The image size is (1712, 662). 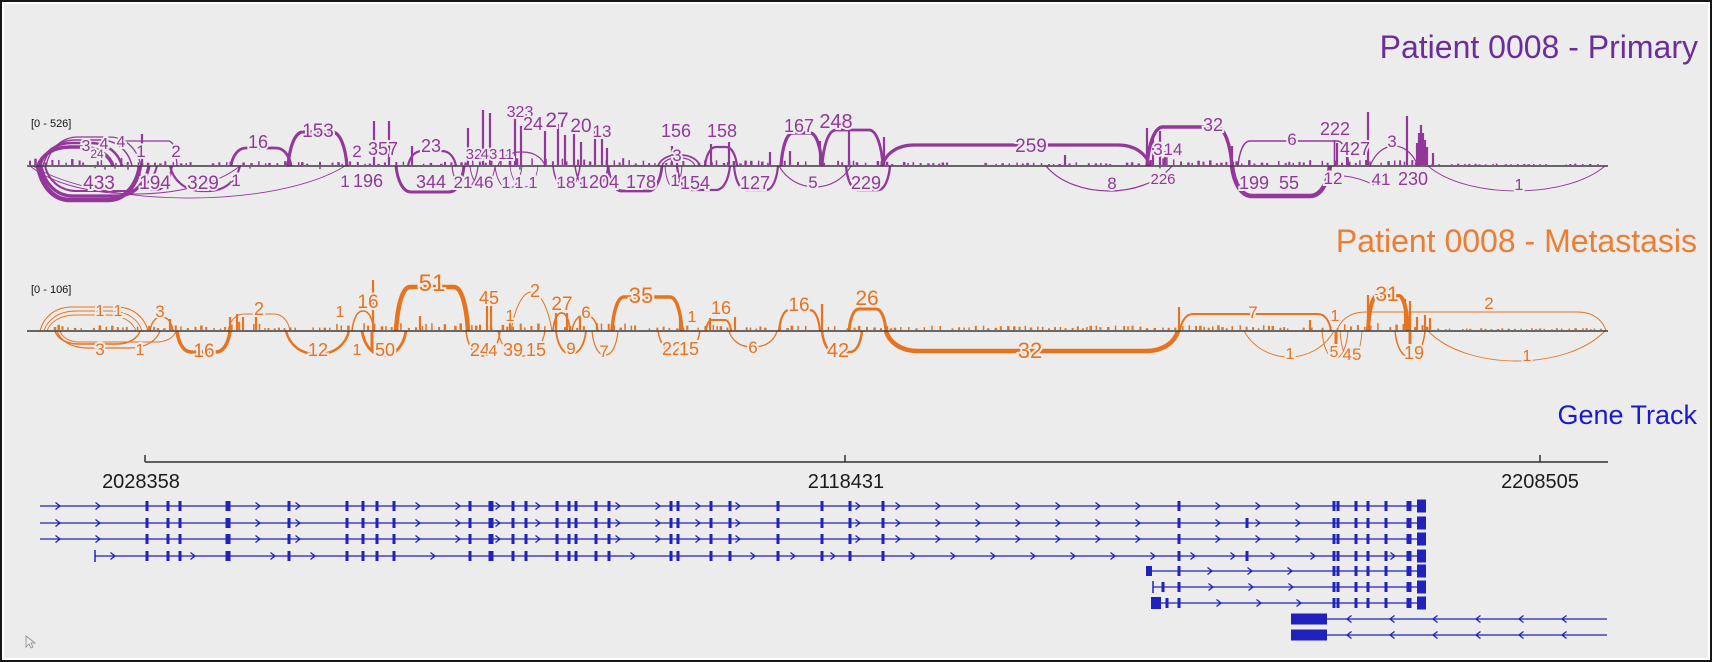 I want to click on svg-text: 248, so click(x=835, y=122).